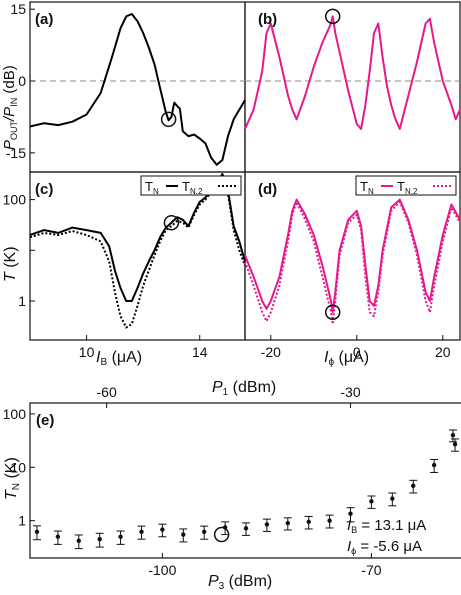  I want to click on panel-a-ytick-label: 0, so click(22, 81).